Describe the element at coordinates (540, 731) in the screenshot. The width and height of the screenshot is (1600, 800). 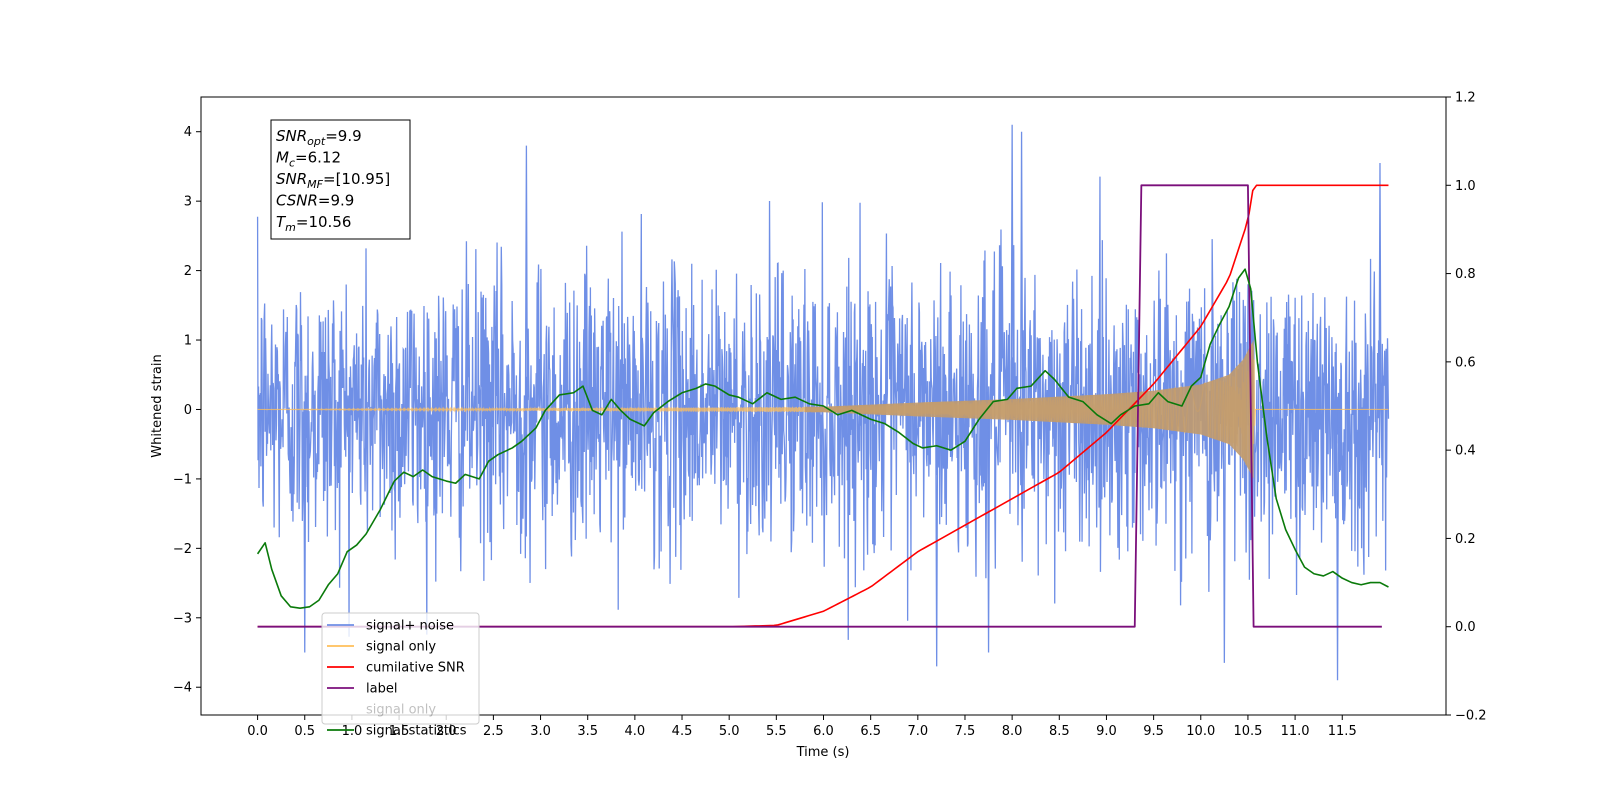
I see `x-tick-label: 3.0` at that location.